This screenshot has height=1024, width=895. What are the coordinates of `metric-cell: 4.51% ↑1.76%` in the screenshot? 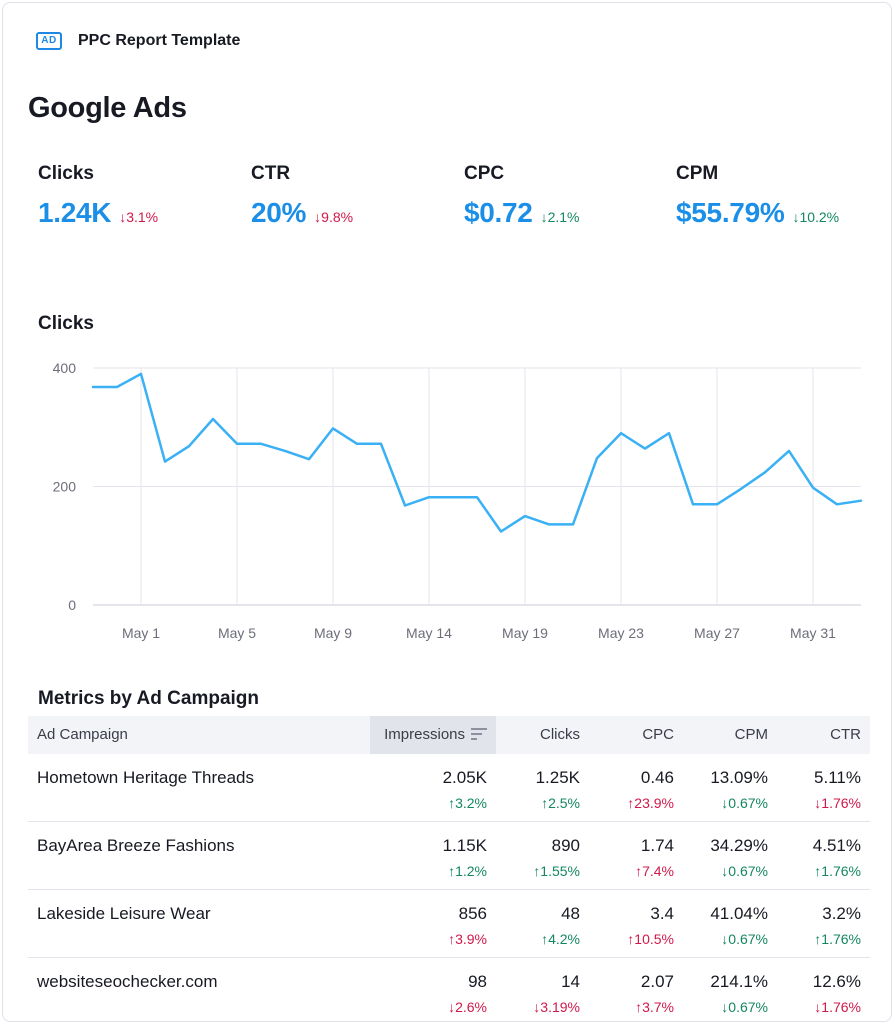 It's located at (823, 855).